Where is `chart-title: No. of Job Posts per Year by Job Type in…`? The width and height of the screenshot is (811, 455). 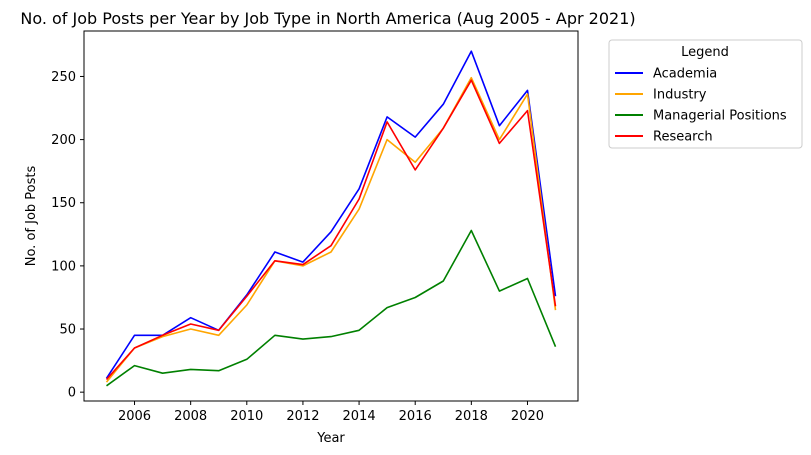 chart-title: No. of Job Posts per Year by Job Type in… is located at coordinates (327, 18).